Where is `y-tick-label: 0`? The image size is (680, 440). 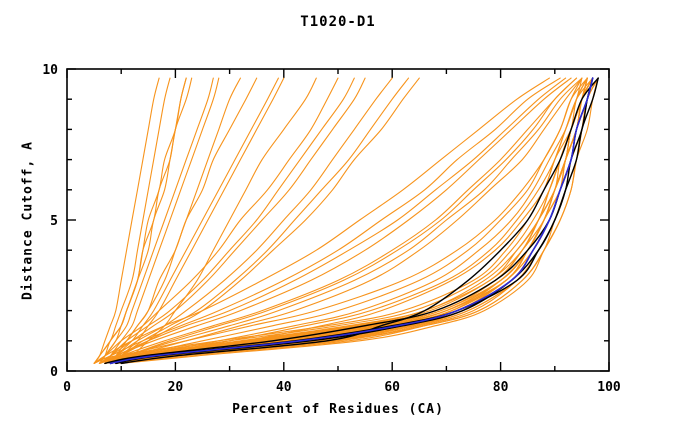
y-tick-label: 0 is located at coordinates (54, 372).